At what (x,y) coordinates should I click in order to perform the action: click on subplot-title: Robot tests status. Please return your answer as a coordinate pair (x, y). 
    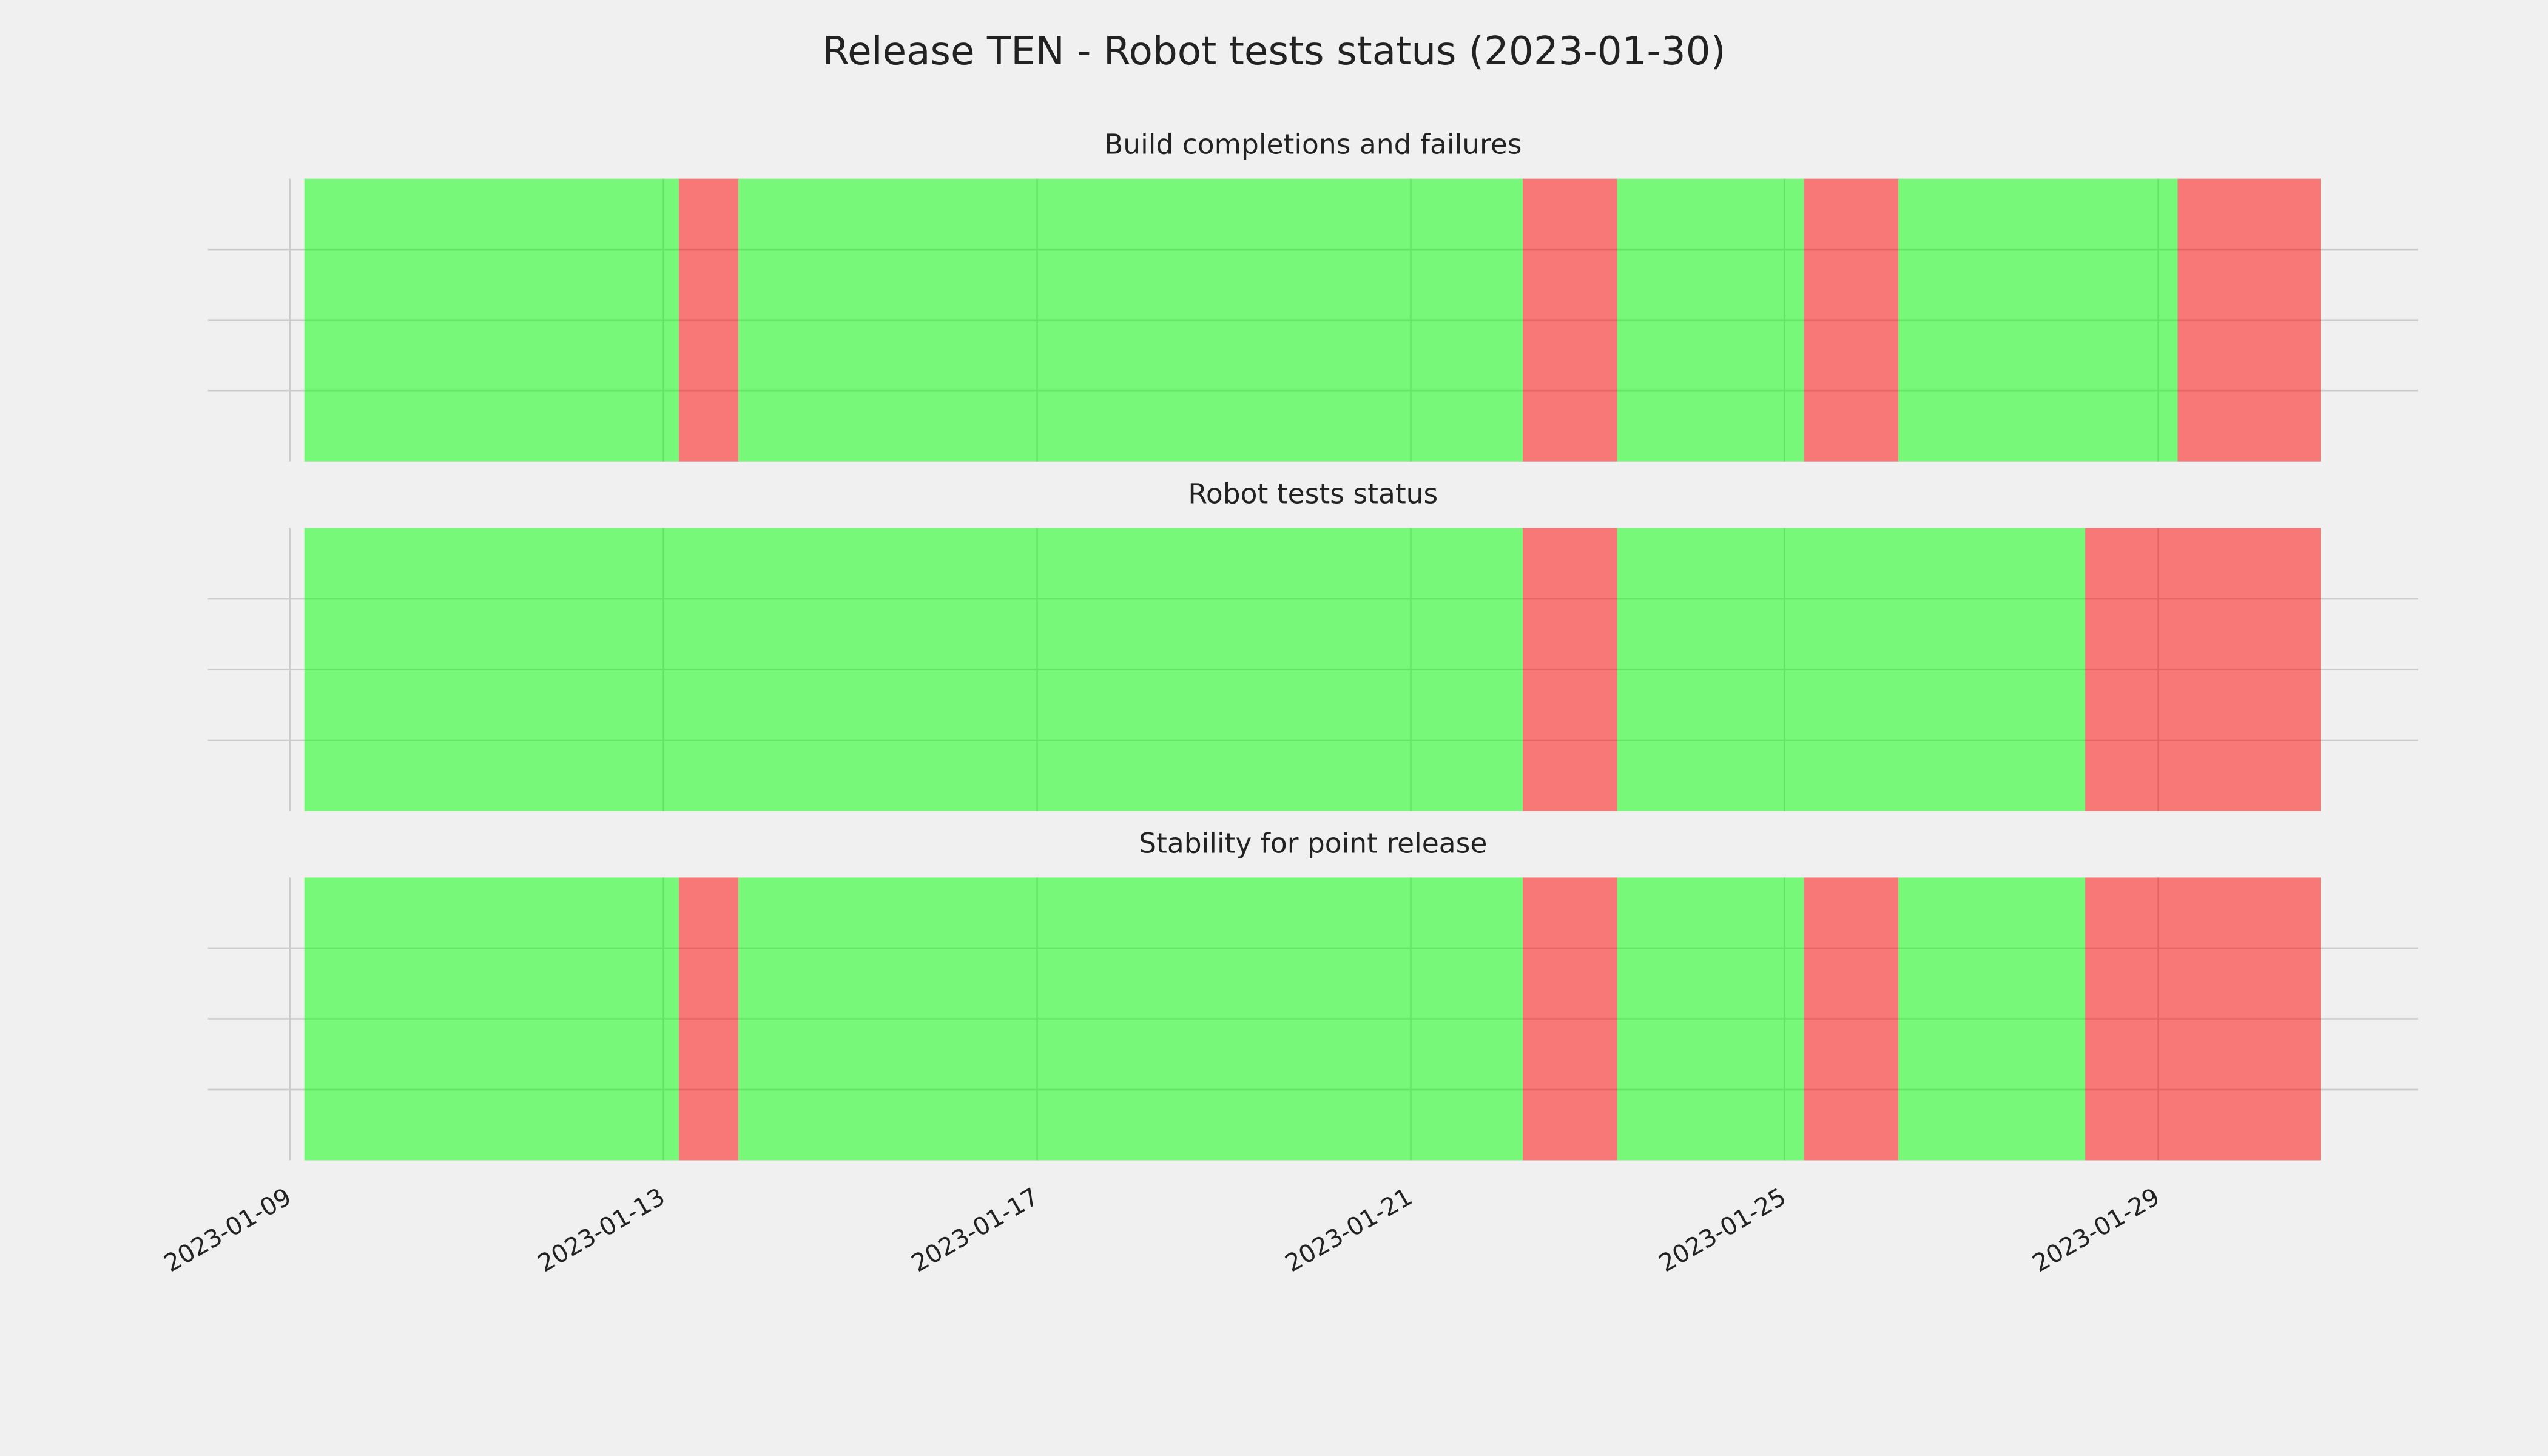
    Looking at the image, I should click on (1313, 493).